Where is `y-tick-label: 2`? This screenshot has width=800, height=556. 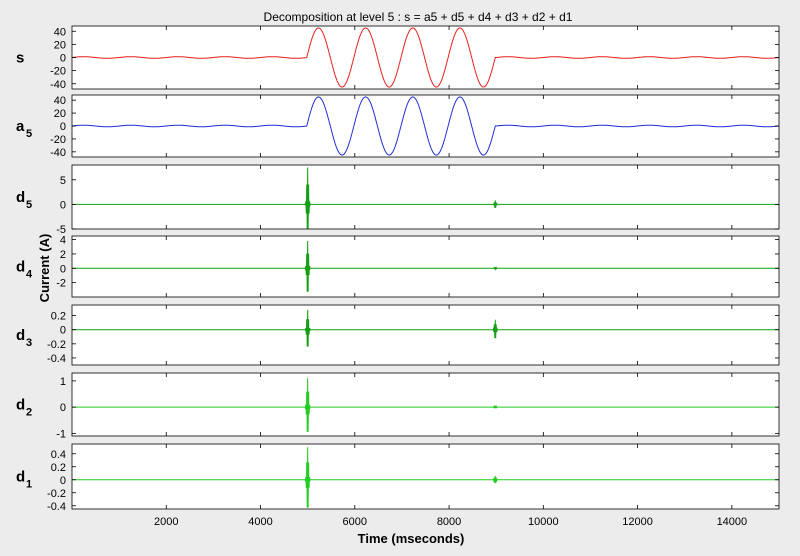
y-tick-label: 2 is located at coordinates (63, 255).